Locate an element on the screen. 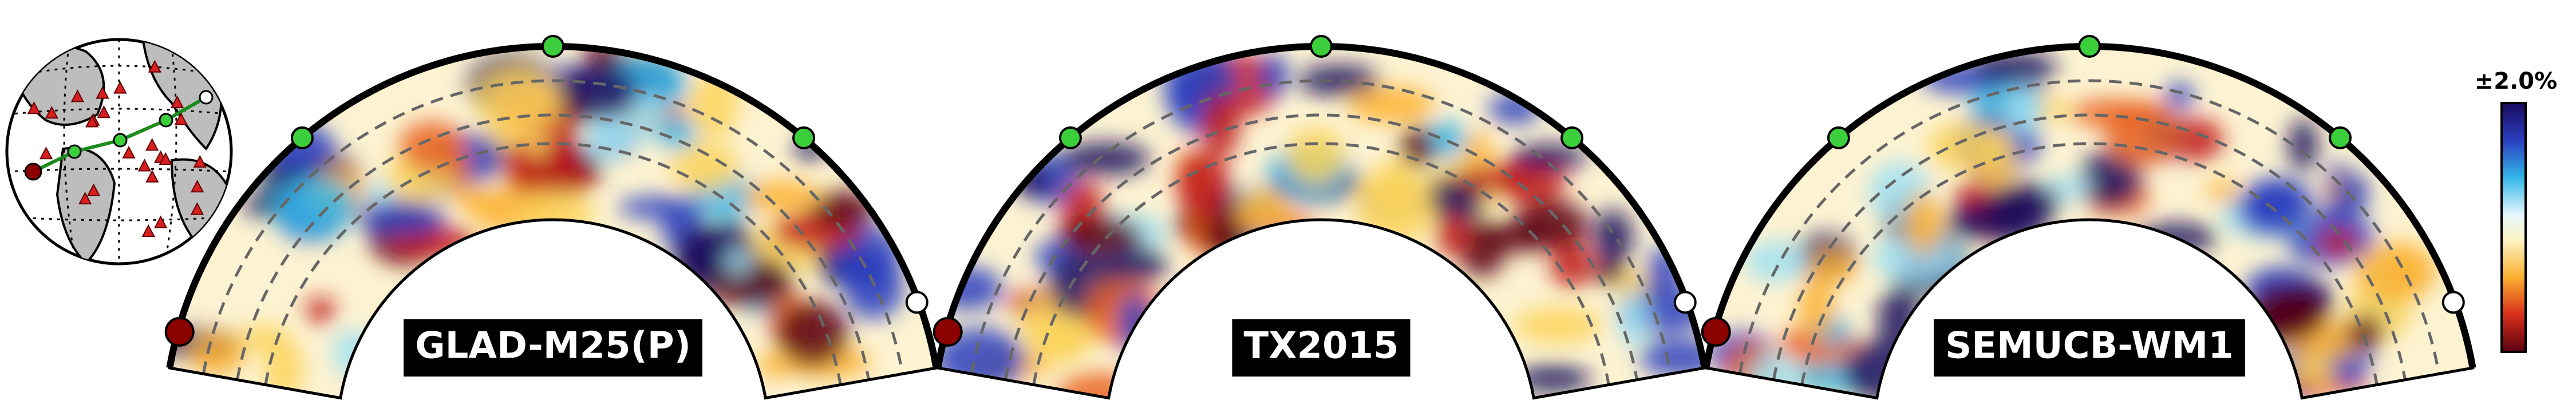 This screenshot has width=2576, height=412. model-label: SEMUCB-WM1 is located at coordinates (2089, 346).